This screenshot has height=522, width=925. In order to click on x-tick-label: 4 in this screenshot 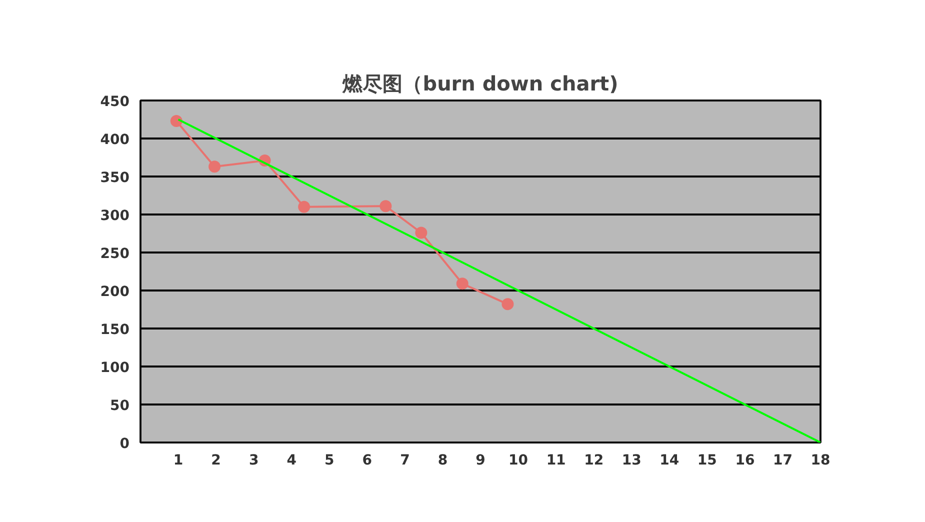, I will do `click(291, 460)`.